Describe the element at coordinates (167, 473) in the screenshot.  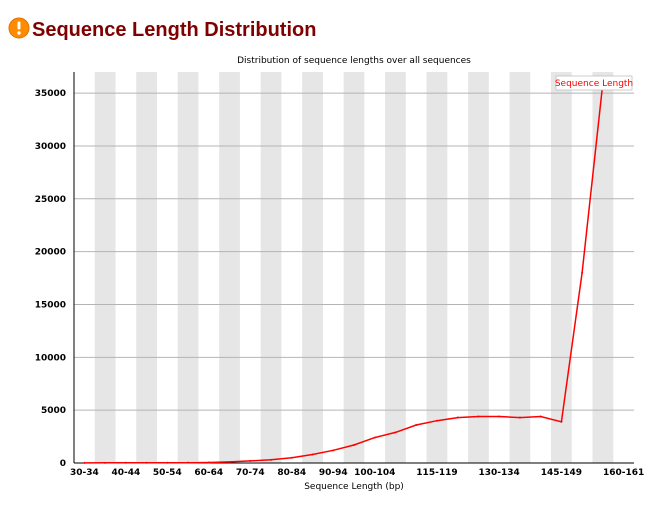
I see `x-tick-label: 50-54` at that location.